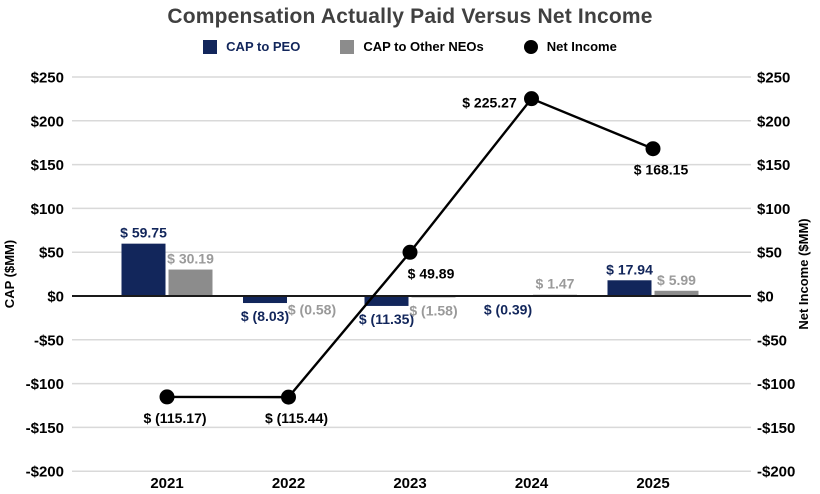 The width and height of the screenshot is (820, 494). Describe the element at coordinates (288, 483) in the screenshot. I see `x-axis-label-2022: 2022` at that location.